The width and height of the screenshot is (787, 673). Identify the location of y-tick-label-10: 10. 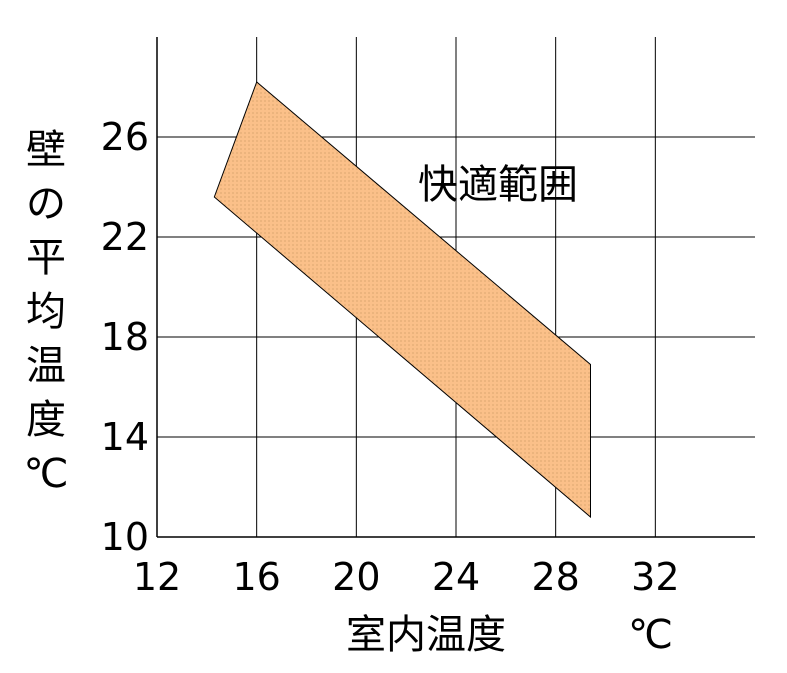
(125, 537).